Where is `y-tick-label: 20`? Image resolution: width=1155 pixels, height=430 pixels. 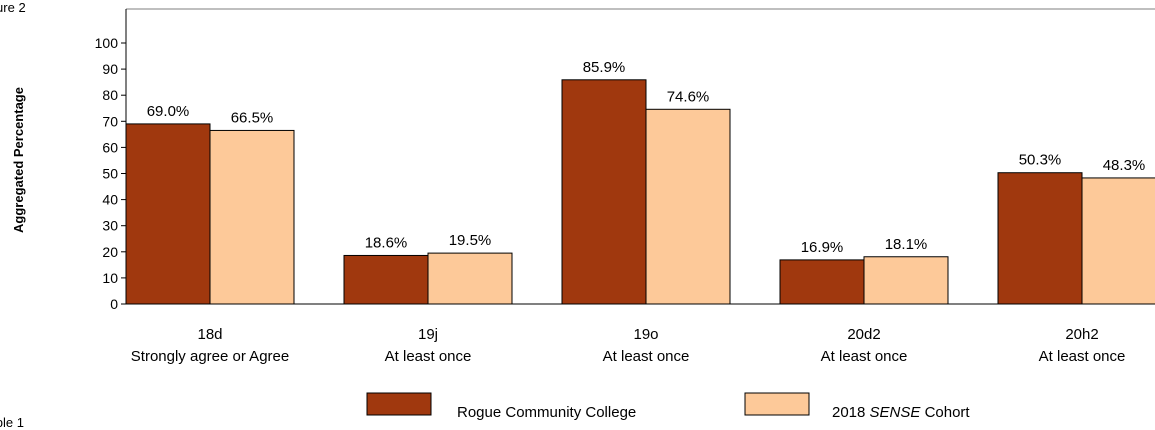 y-tick-label: 20 is located at coordinates (110, 252).